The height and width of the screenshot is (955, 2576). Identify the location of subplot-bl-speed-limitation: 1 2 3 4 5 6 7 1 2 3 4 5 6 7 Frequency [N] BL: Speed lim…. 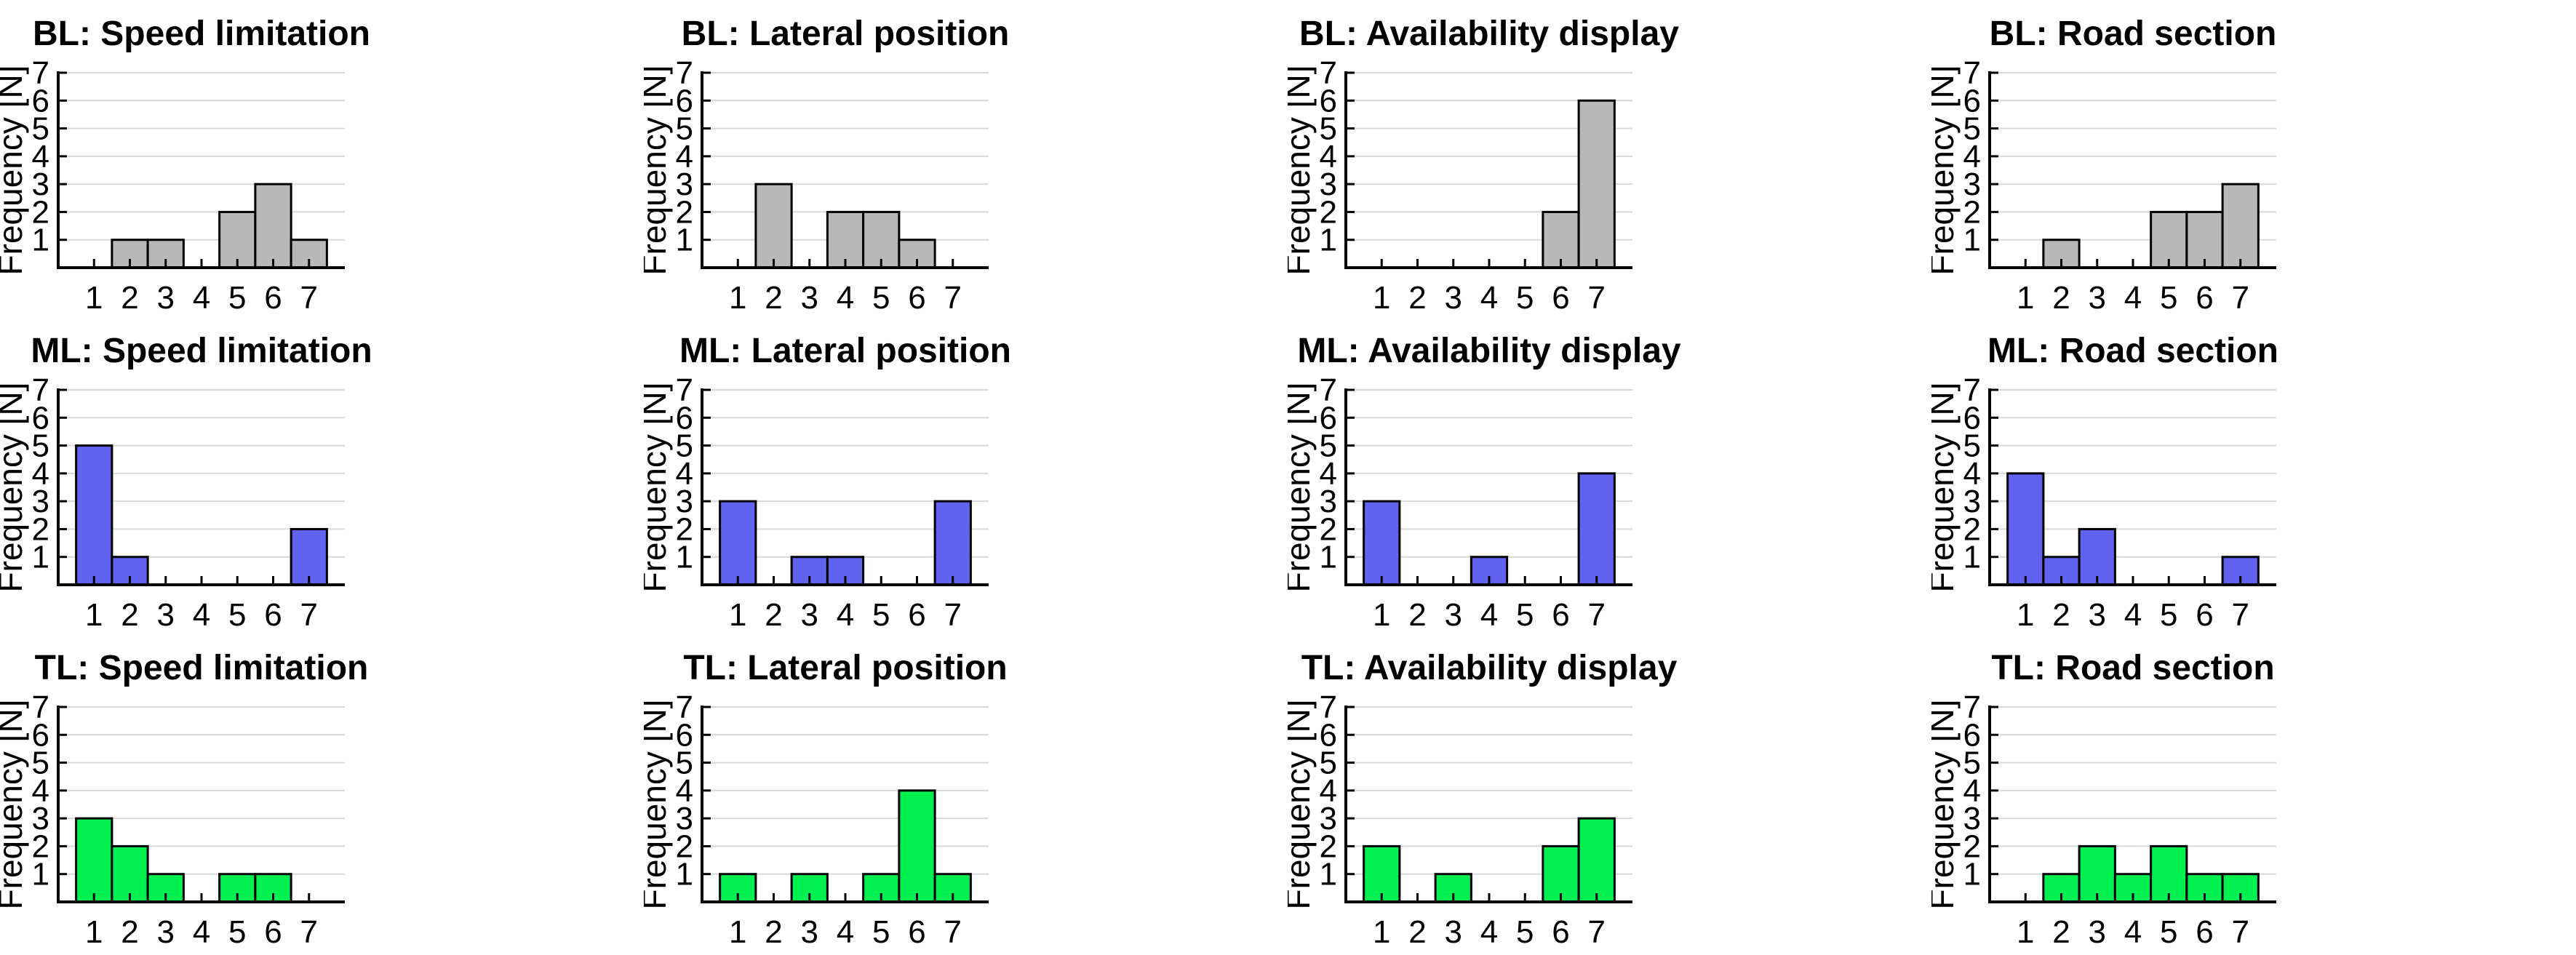
(322, 158).